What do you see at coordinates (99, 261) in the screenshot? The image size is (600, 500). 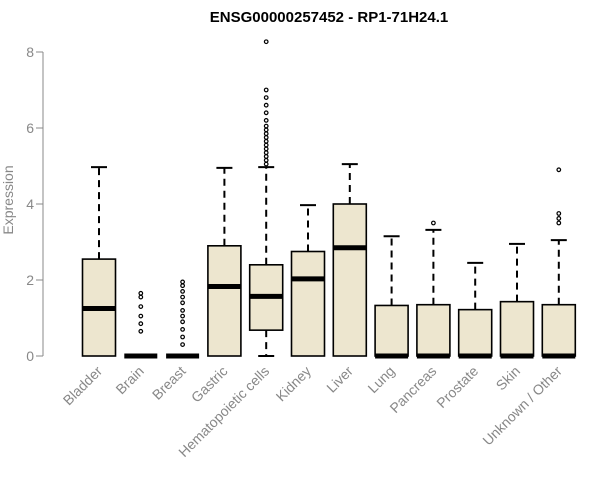 I see `box-bladder` at bounding box center [99, 261].